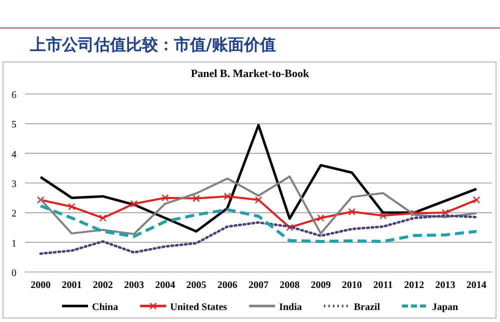 The height and width of the screenshot is (322, 500). Describe the element at coordinates (14, 214) in the screenshot. I see `y-tick-label: 2` at that location.